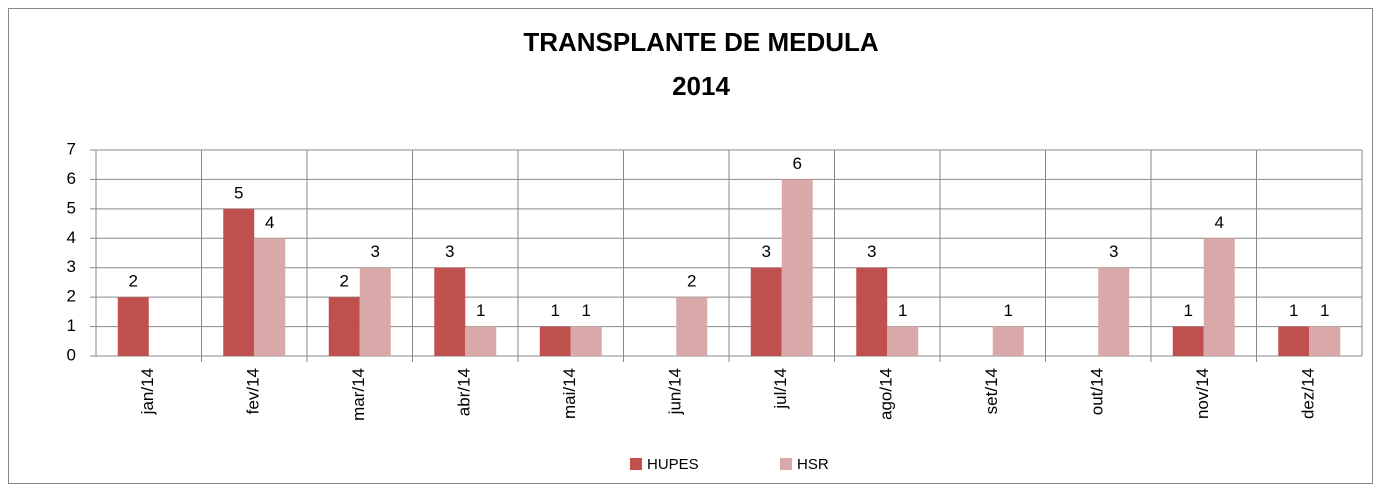 The height and width of the screenshot is (493, 1381). What do you see at coordinates (813, 464) in the screenshot?
I see `legend-label: HSR` at bounding box center [813, 464].